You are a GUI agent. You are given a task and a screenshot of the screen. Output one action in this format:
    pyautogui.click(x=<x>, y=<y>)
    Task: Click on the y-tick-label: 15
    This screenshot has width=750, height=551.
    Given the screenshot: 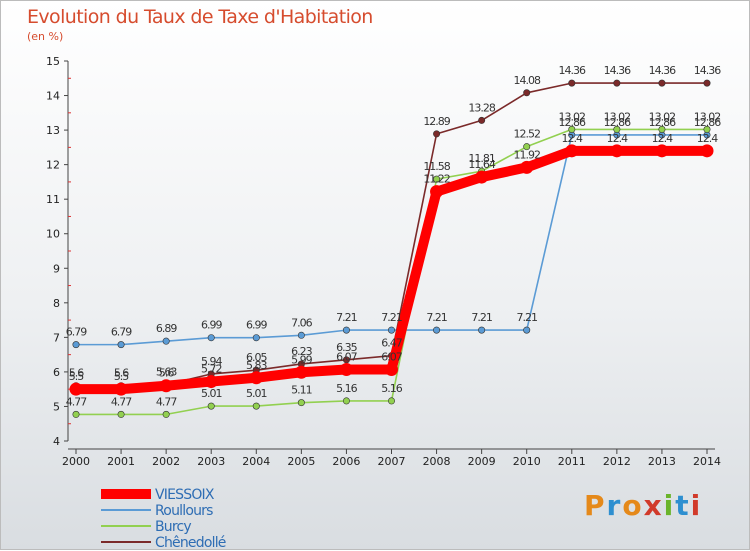 What is the action you would take?
    pyautogui.click(x=53, y=61)
    